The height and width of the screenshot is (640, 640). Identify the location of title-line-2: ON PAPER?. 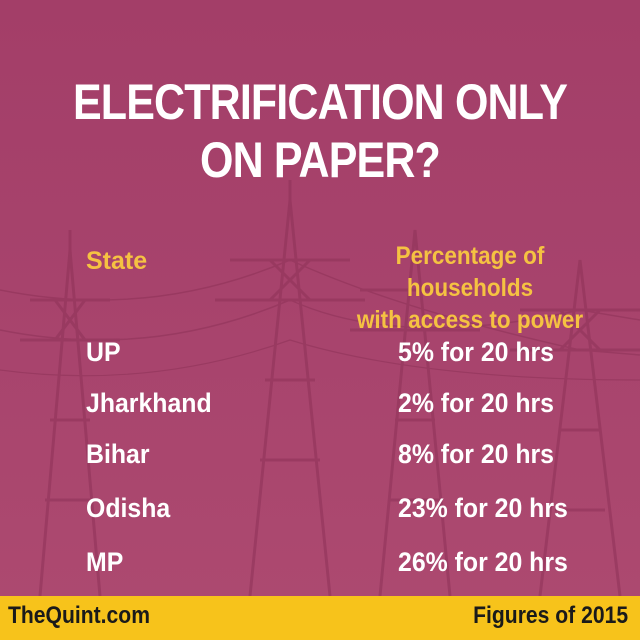
(320, 160).